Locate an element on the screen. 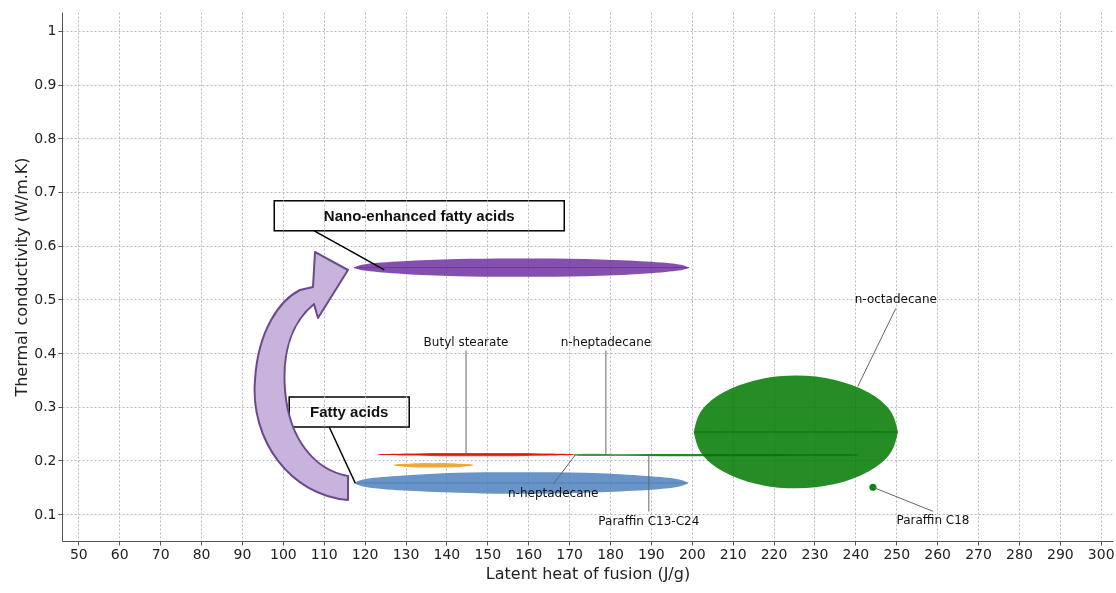  x-tick-label: 140 is located at coordinates (447, 553).